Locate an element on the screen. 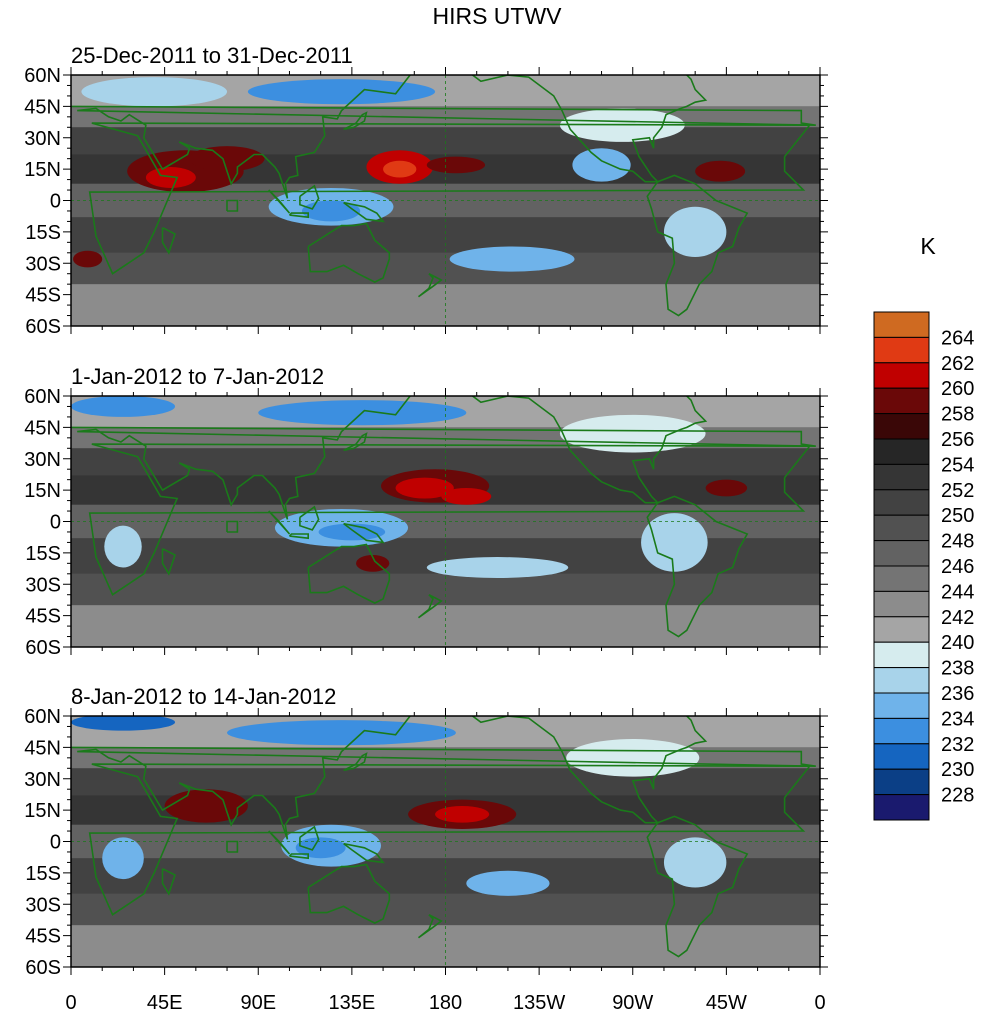 The height and width of the screenshot is (1014, 983). longitude-label: 45W is located at coordinates (726, 1003).